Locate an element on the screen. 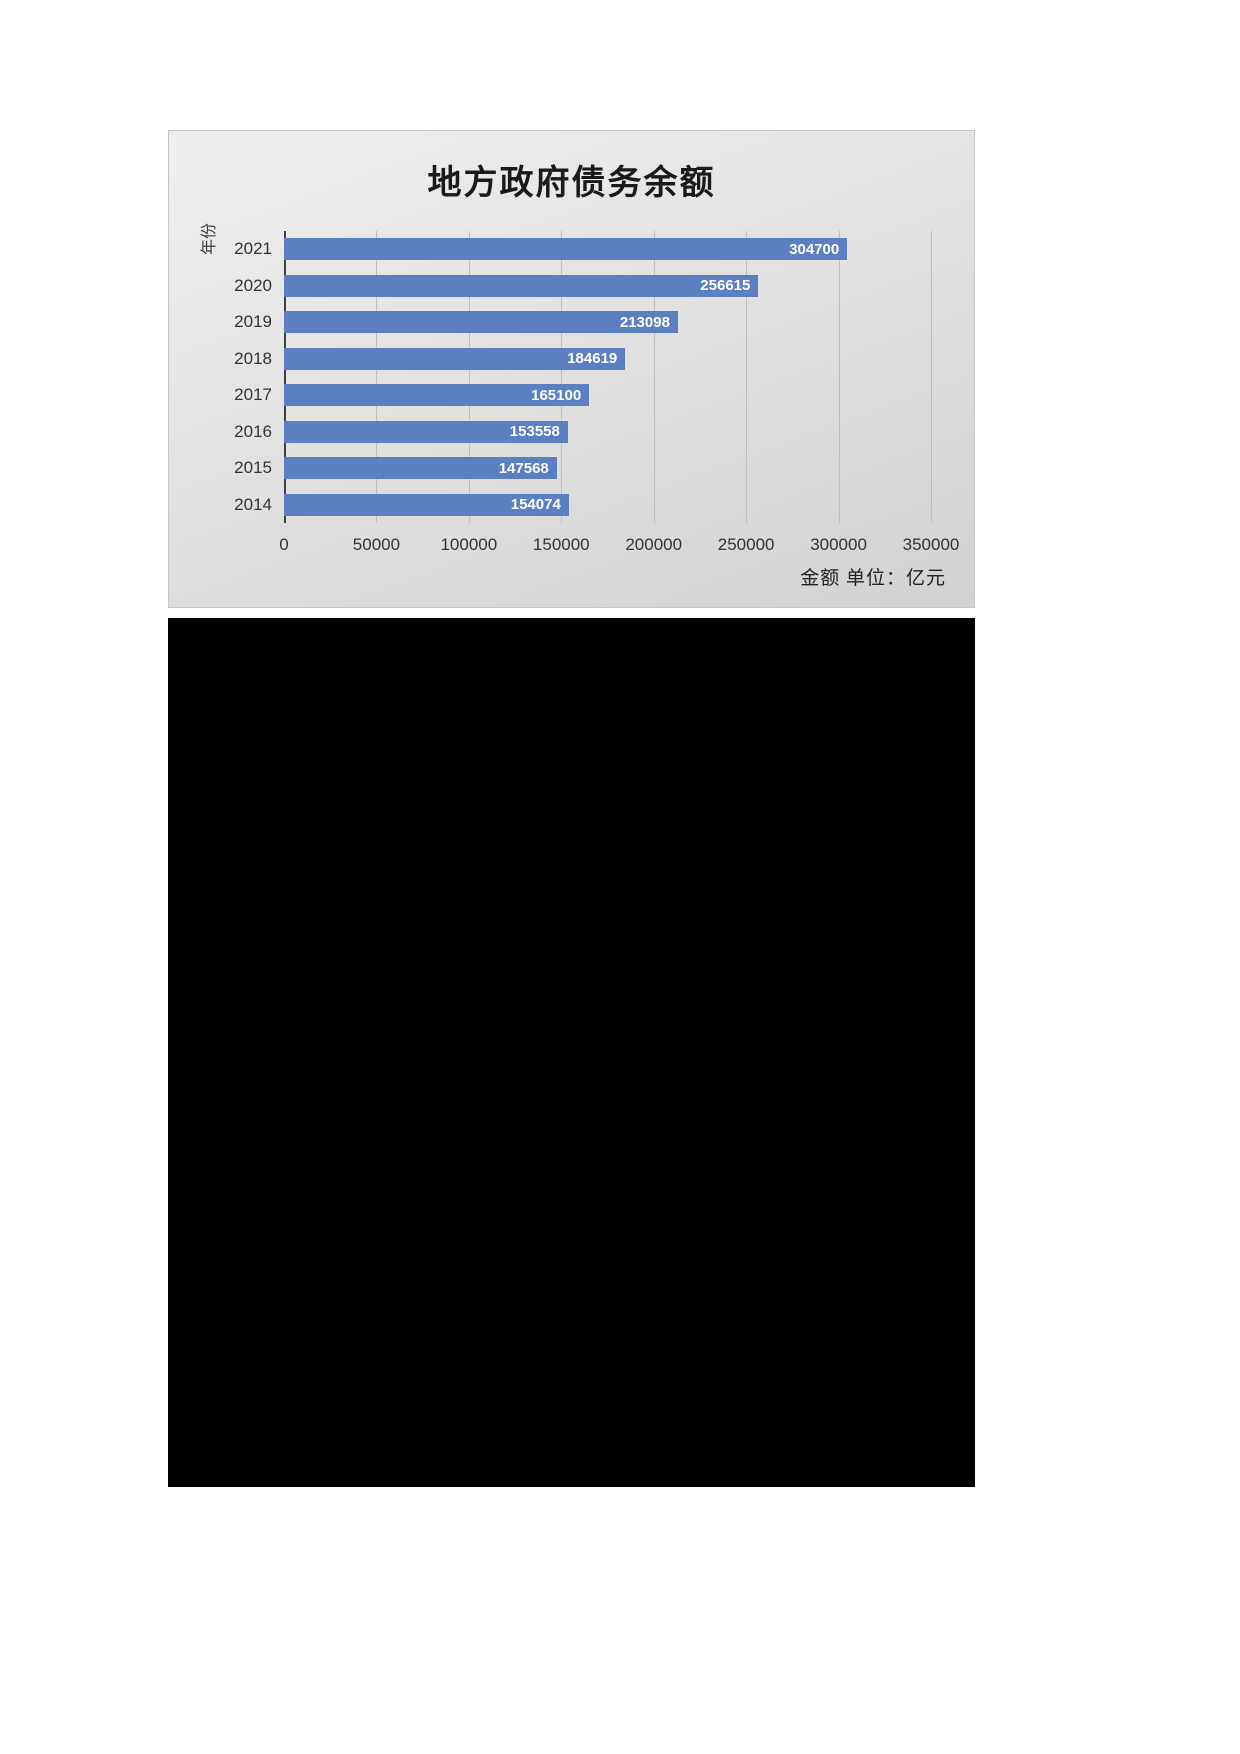  bar-row: 2020 256615 is located at coordinates (550, 286).